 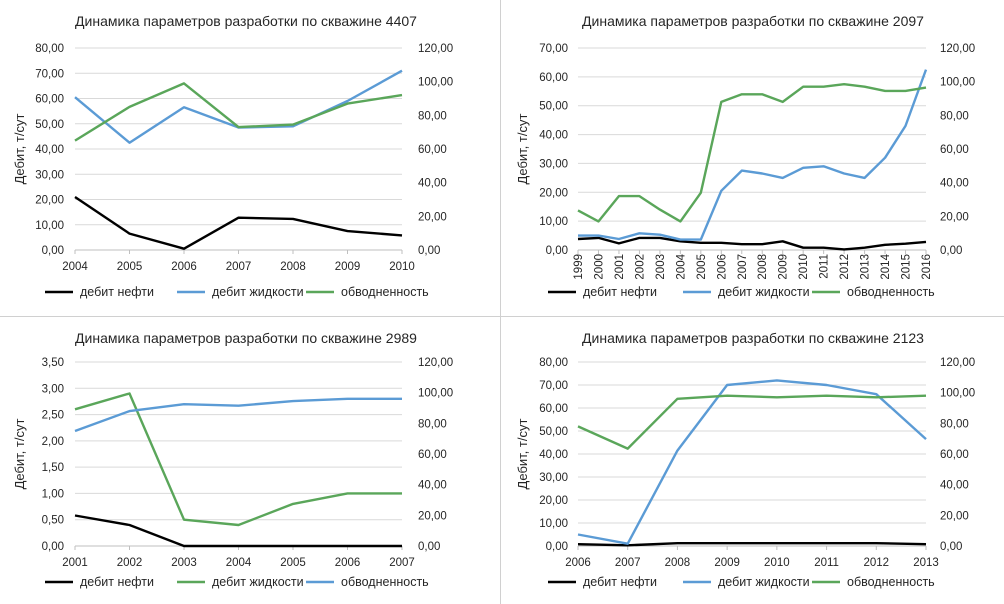 What do you see at coordinates (500, 302) in the screenshot?
I see `panel-divider-vertical` at bounding box center [500, 302].